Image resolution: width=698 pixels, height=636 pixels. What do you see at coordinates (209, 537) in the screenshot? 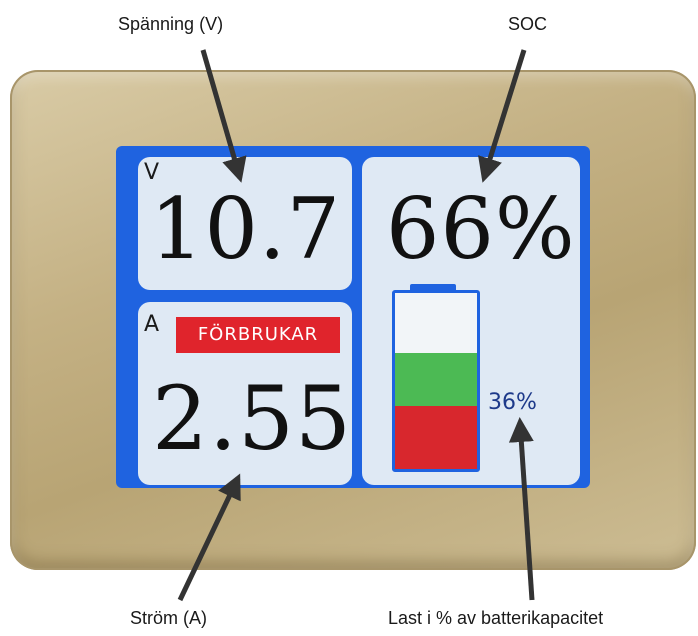
I see `current-arrow` at bounding box center [209, 537].